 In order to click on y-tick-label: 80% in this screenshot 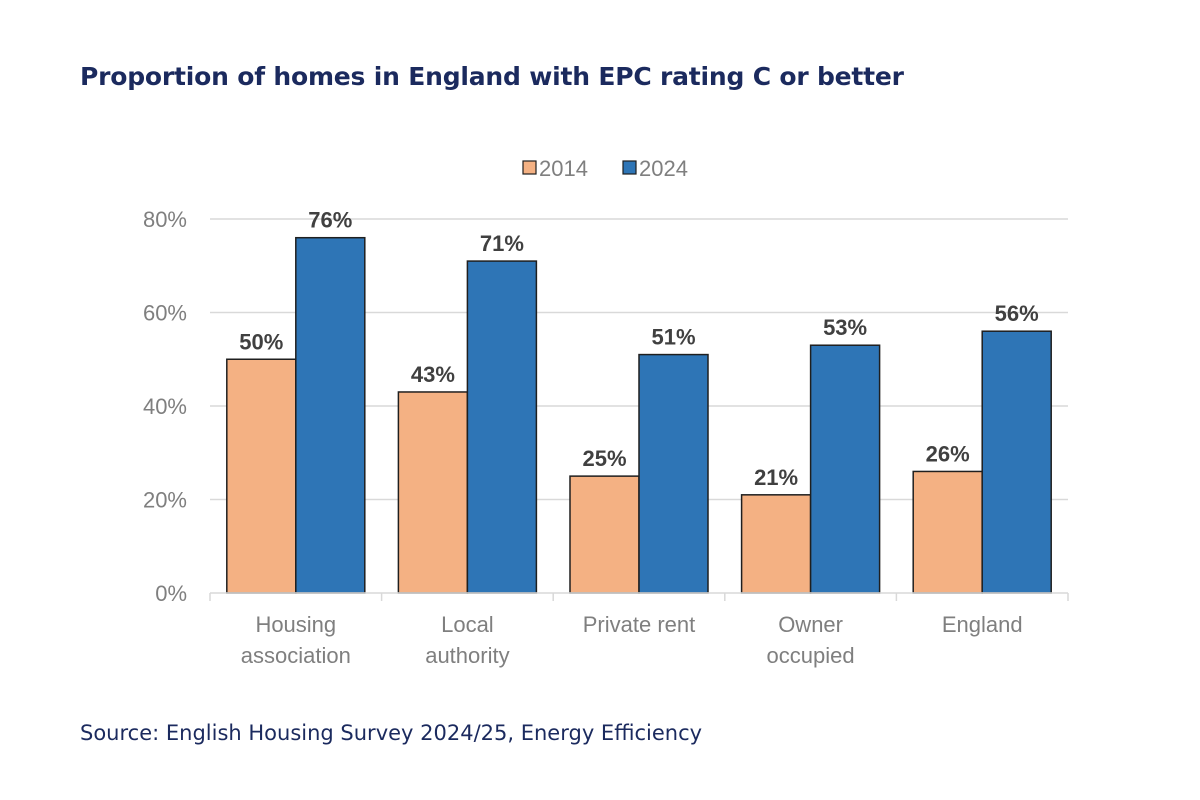, I will do `click(165, 219)`.